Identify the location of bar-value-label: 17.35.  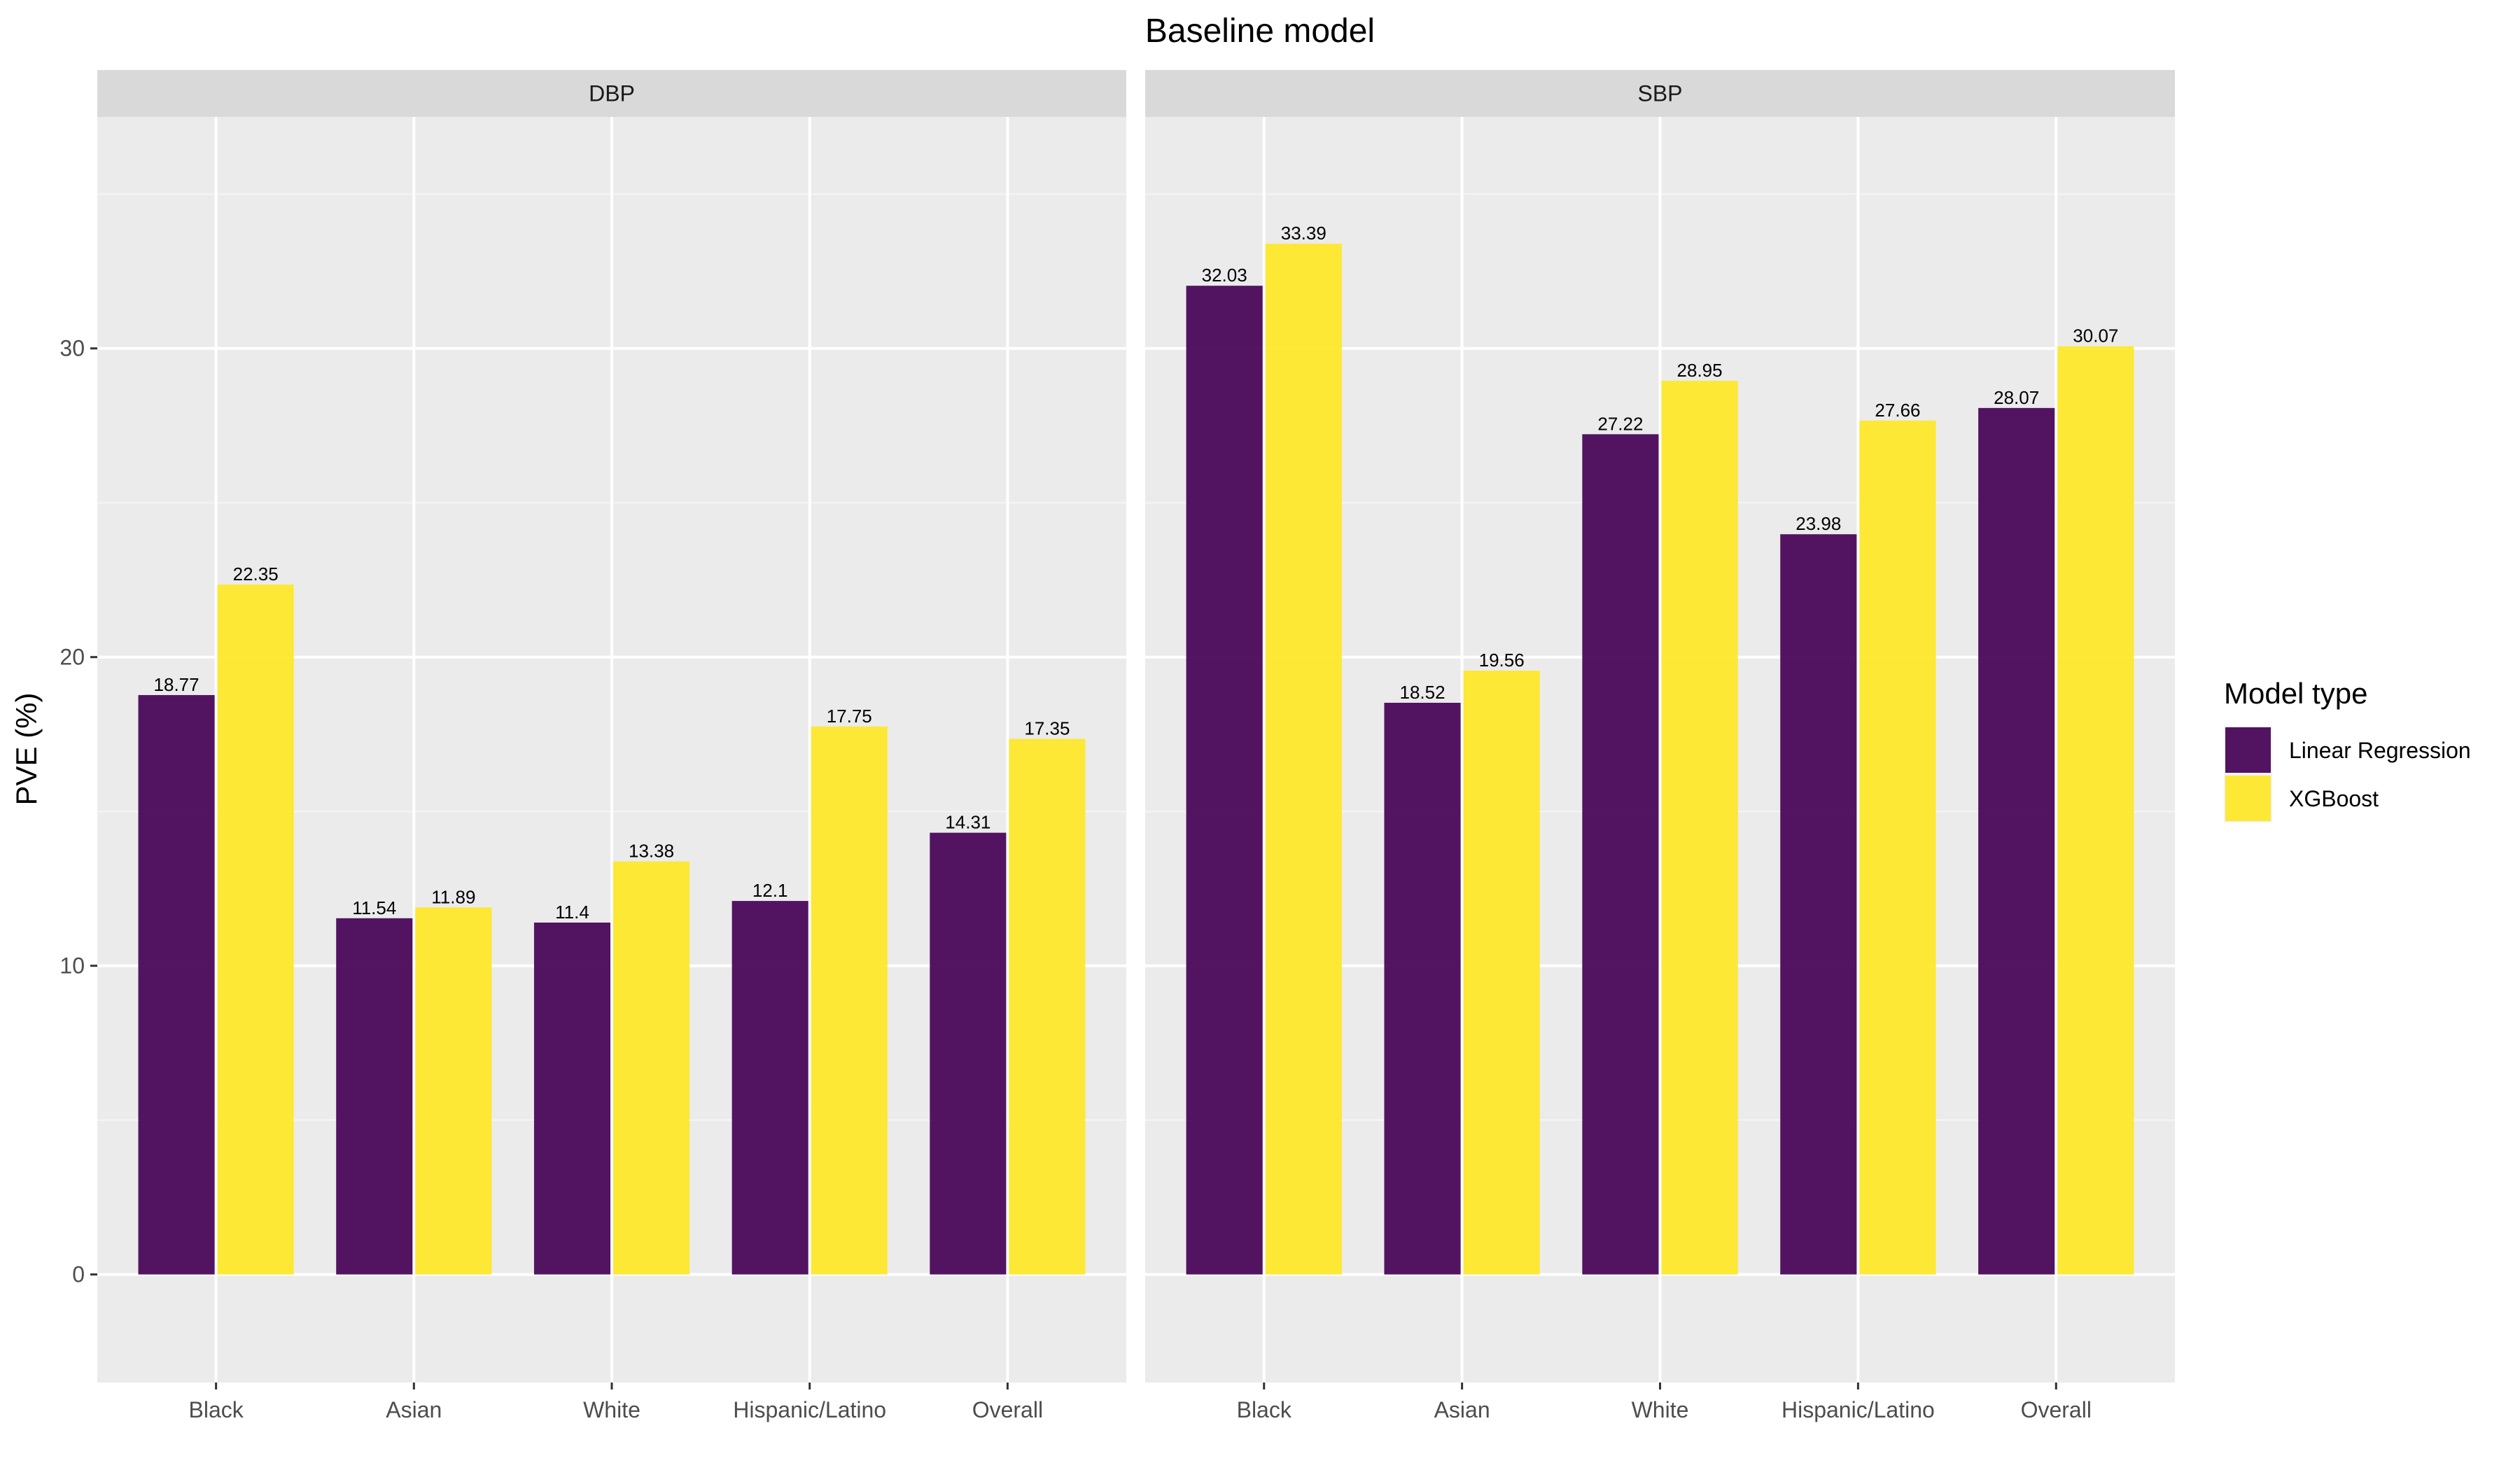
(1047, 728).